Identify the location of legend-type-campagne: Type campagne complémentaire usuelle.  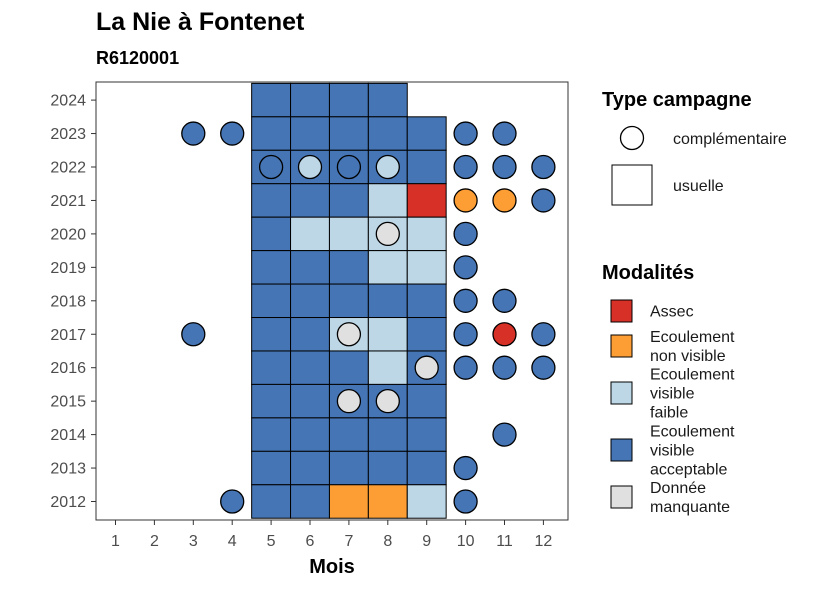
(694, 147).